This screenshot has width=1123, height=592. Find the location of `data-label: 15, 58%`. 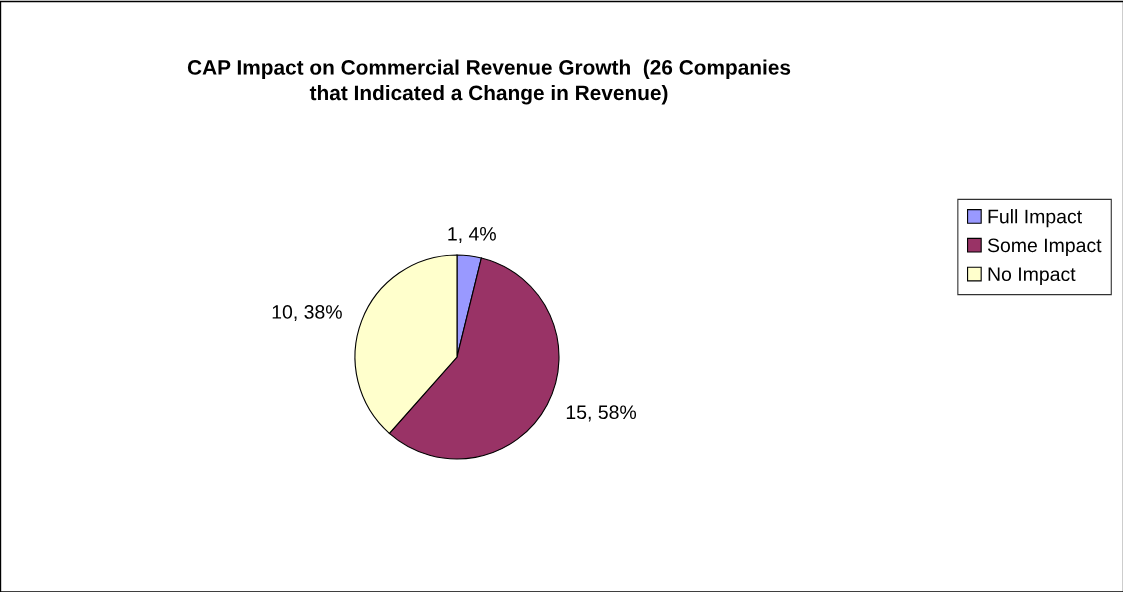

data-label: 15, 58% is located at coordinates (601, 413).